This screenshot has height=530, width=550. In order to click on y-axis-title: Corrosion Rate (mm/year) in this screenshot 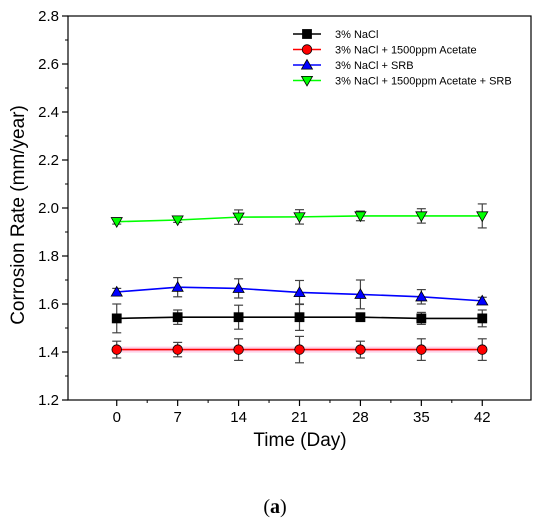, I will do `click(18, 215)`.